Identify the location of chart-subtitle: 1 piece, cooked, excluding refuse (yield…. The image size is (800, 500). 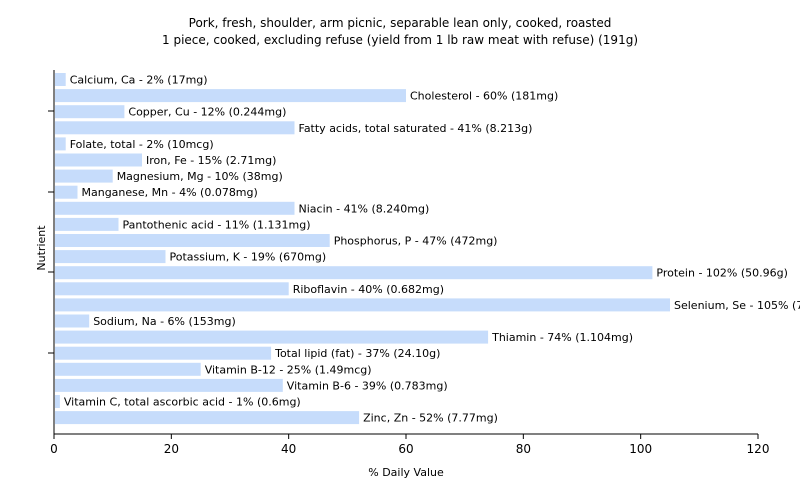
(400, 40).